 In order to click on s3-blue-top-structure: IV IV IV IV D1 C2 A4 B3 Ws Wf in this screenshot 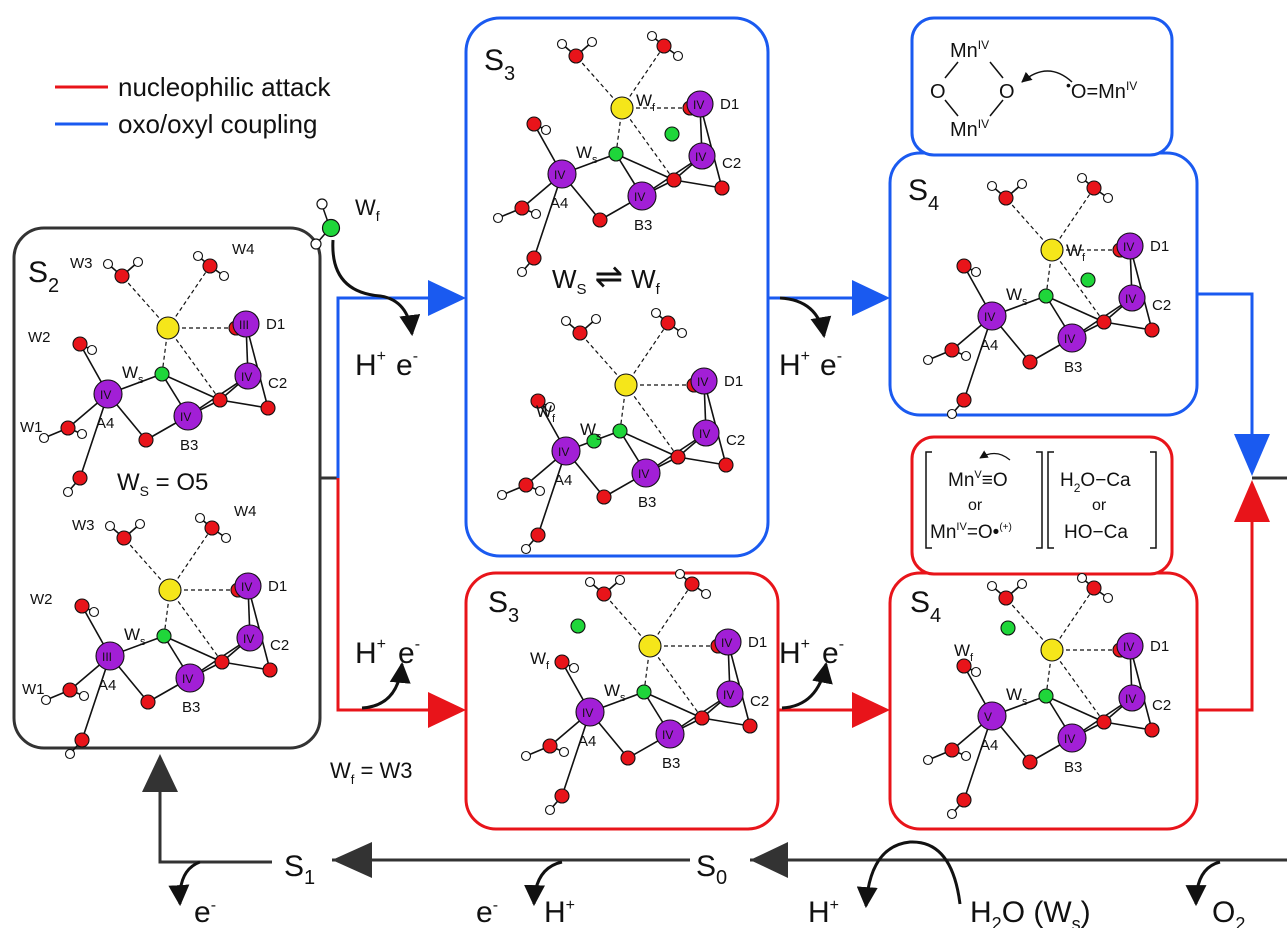, I will do `click(616, 154)`.